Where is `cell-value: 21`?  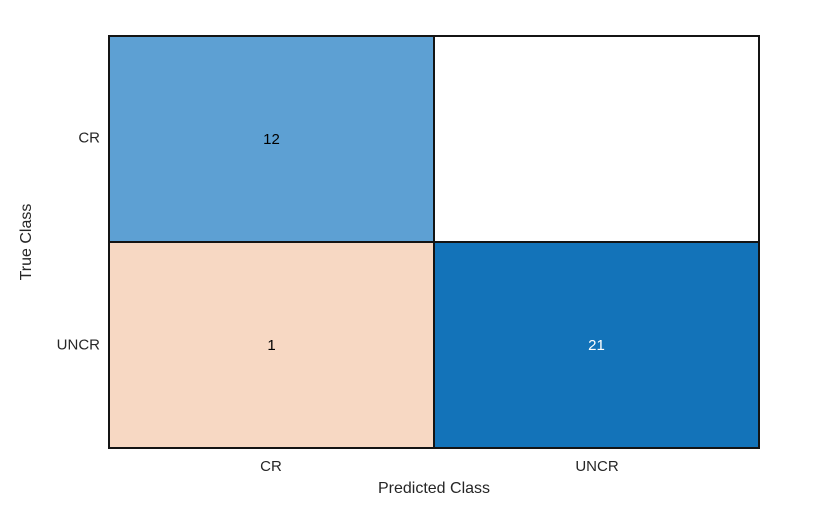
cell-value: 21 is located at coordinates (596, 345).